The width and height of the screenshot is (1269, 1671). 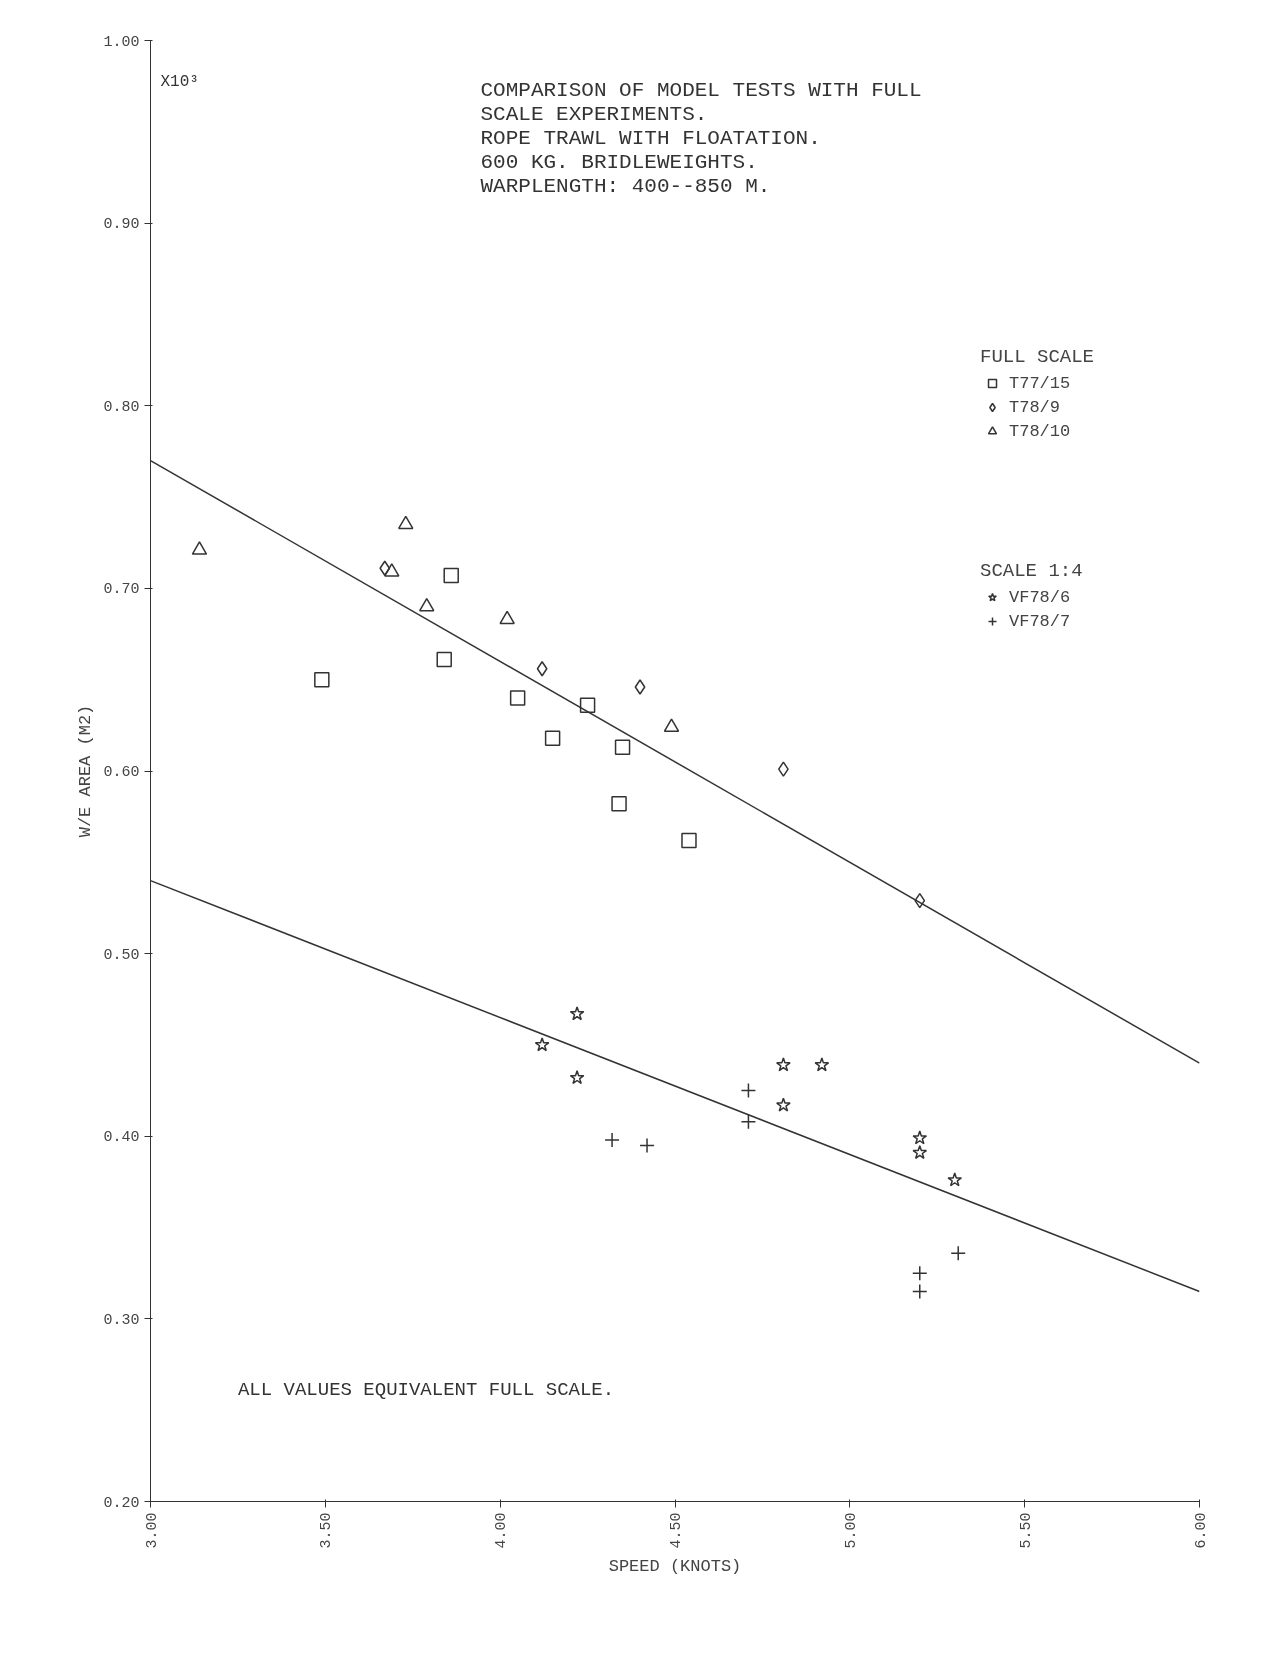 What do you see at coordinates (1035, 407) in the screenshot?
I see `legend-label: T78/9` at bounding box center [1035, 407].